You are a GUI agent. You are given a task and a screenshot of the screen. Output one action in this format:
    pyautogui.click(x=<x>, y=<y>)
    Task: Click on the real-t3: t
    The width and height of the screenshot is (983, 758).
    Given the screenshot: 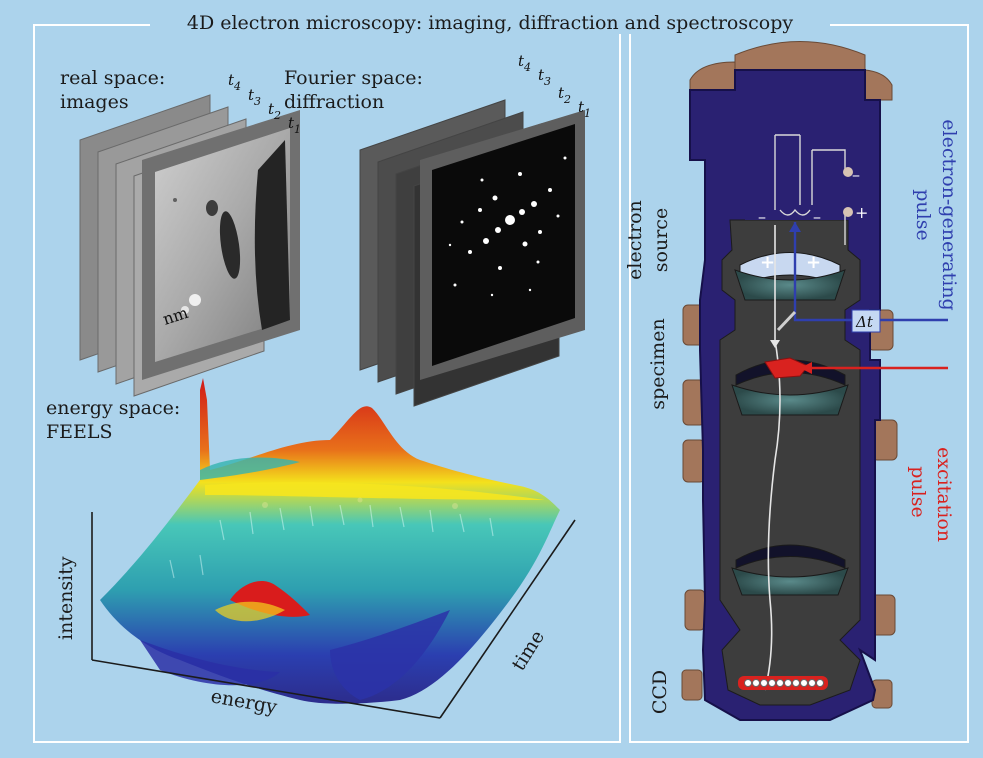 What is the action you would take?
    pyautogui.click(x=251, y=95)
    